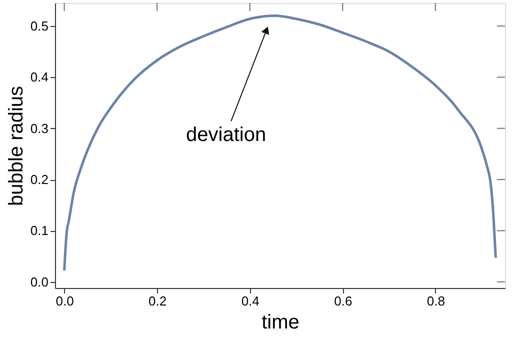  What do you see at coordinates (435, 301) in the screenshot?
I see `x-tick-label: 0.8` at bounding box center [435, 301].